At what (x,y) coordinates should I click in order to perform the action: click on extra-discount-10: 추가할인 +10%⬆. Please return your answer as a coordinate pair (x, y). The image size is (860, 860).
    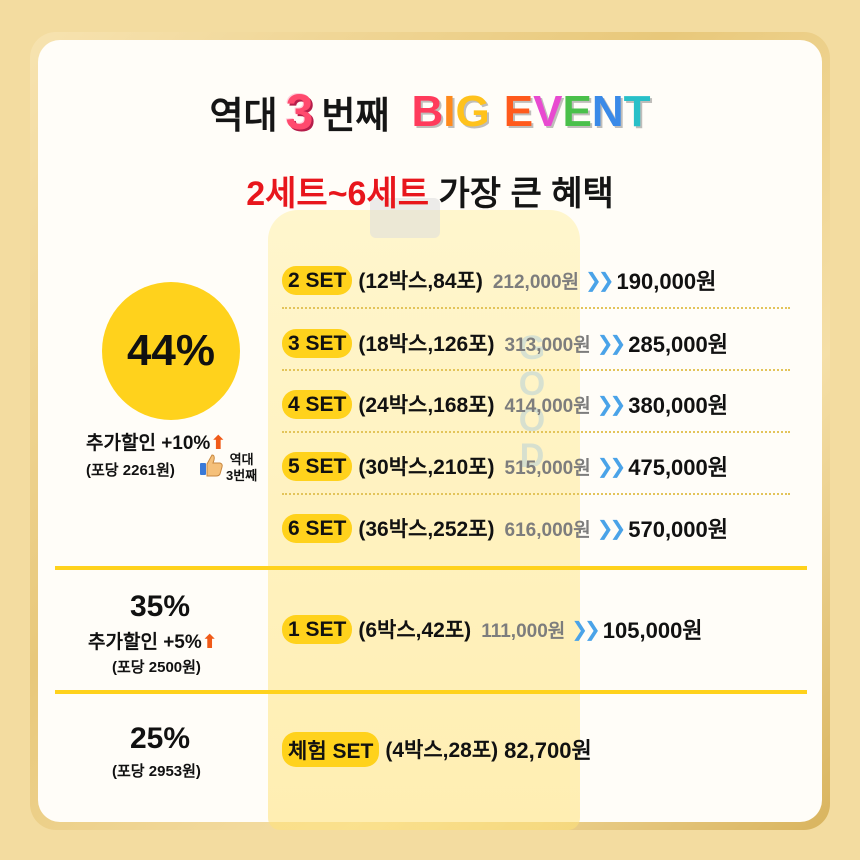
    Looking at the image, I should click on (156, 441).